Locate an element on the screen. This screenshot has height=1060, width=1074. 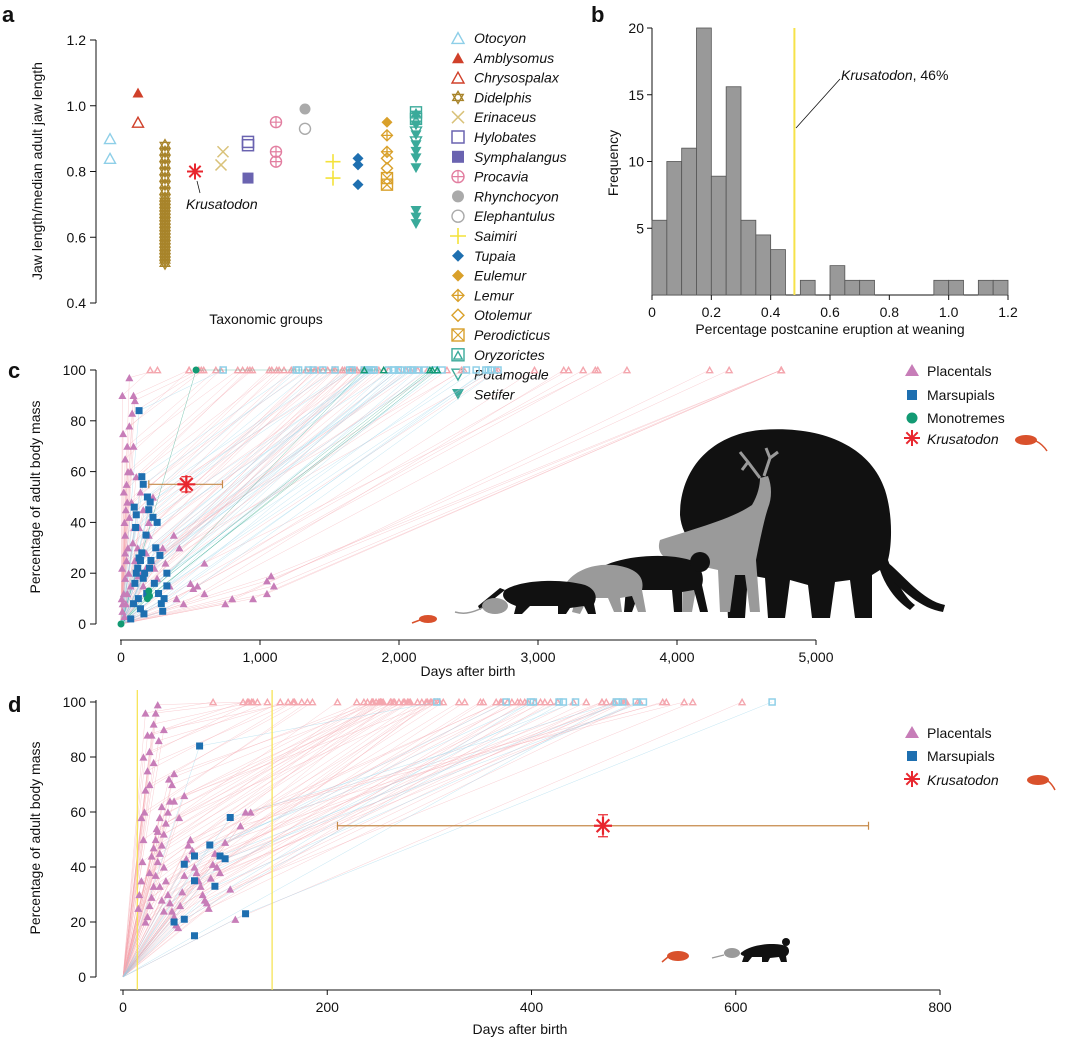
panel-a-ytick-label: 0.6 is located at coordinates (77, 237).